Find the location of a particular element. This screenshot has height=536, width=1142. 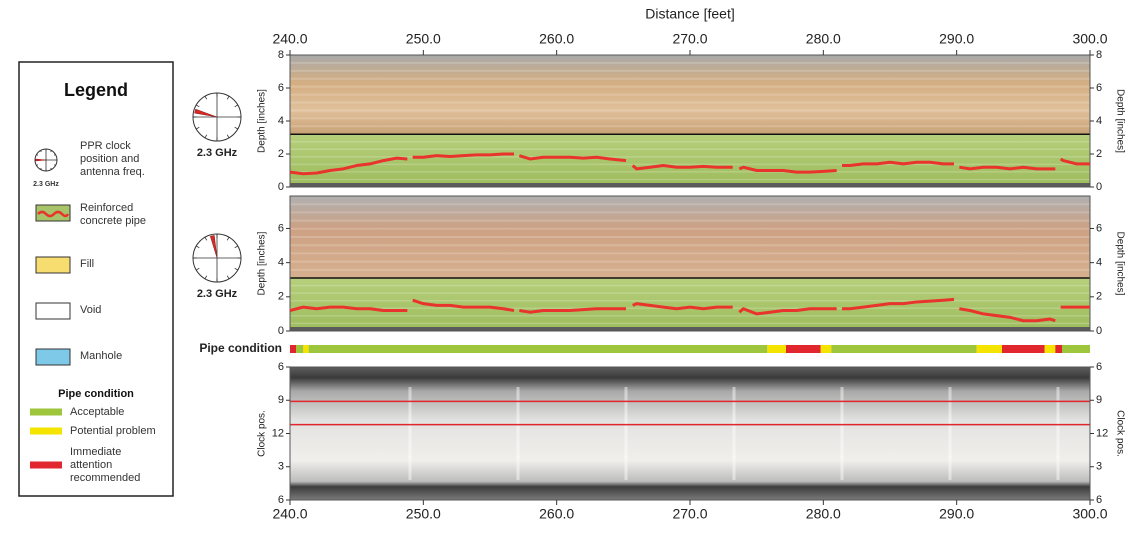

y-tick-label: 3 is located at coordinates (281, 467).